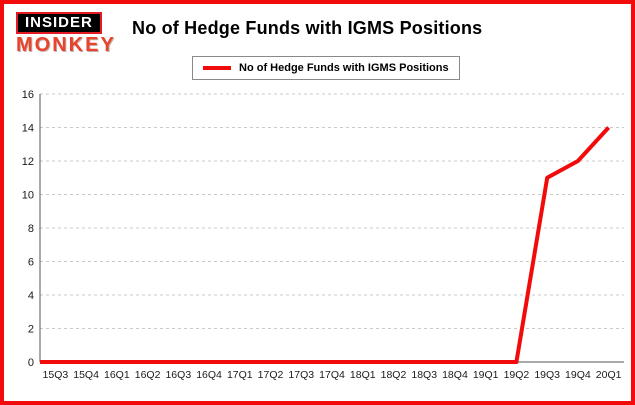 The image size is (635, 405). I want to click on chart-legend: No of Hedge Funds with IGMS Positions, so click(326, 68).